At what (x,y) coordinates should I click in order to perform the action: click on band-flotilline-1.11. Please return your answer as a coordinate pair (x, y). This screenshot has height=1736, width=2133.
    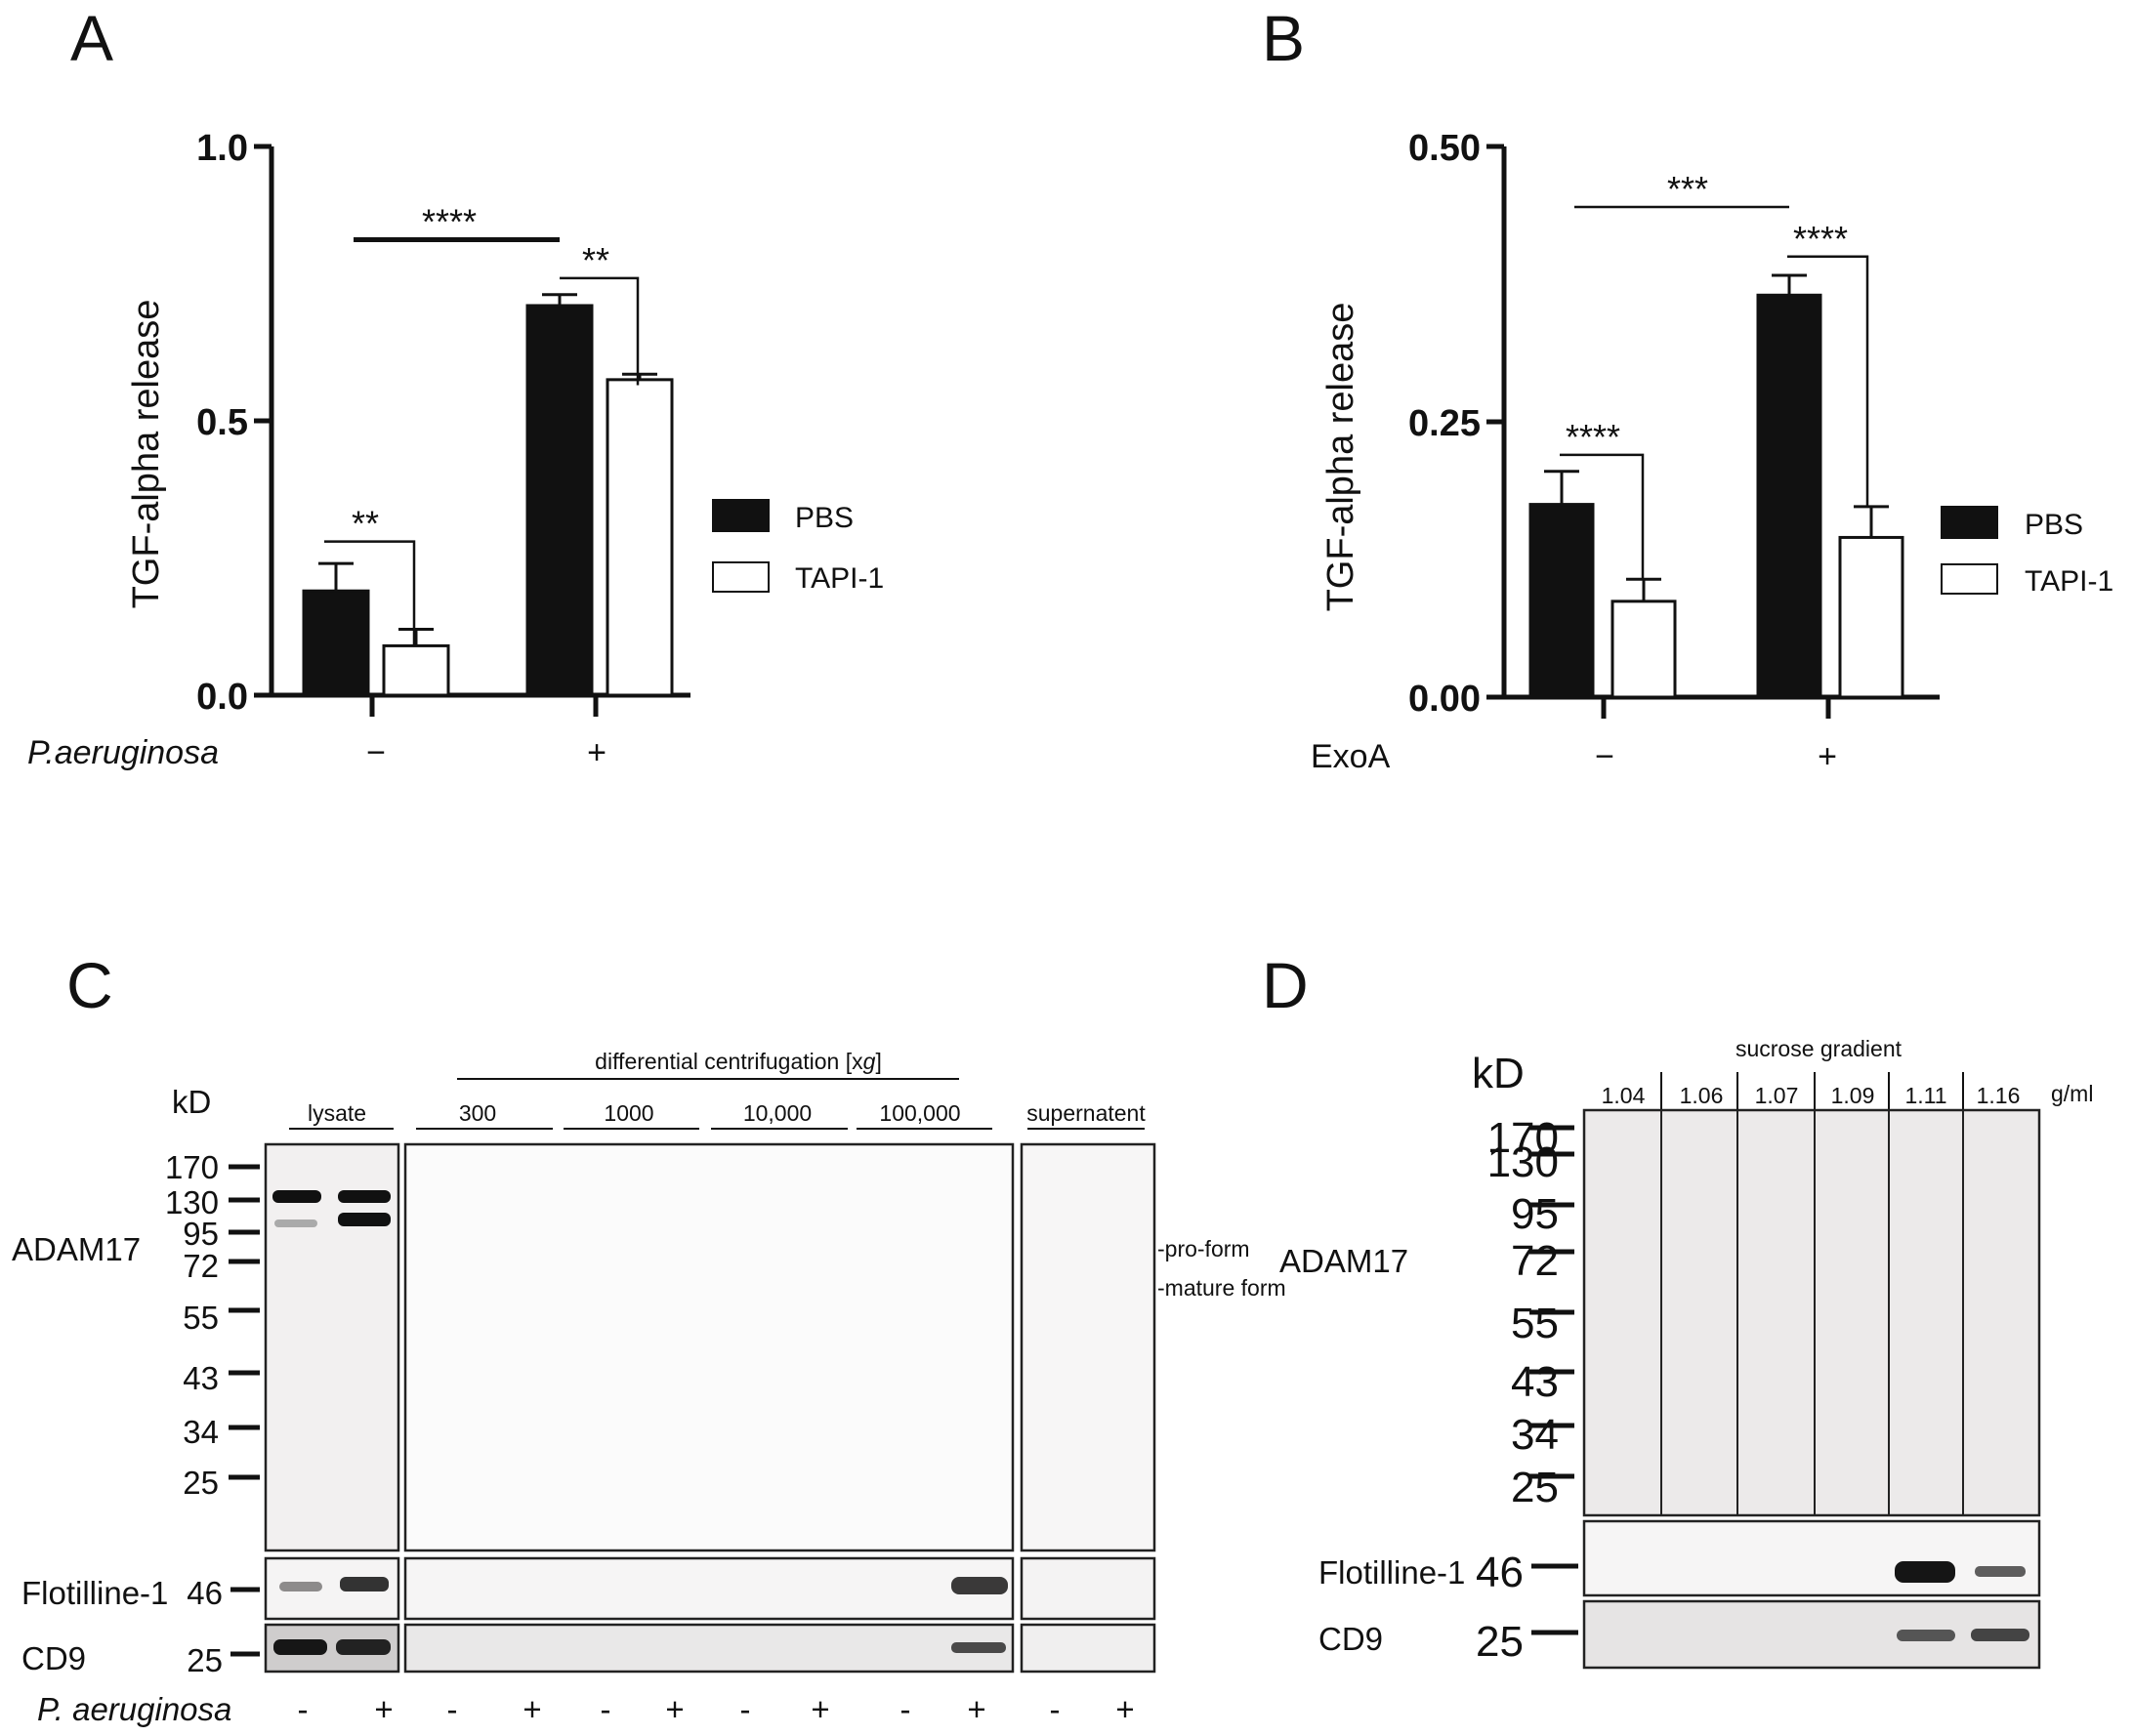
    Looking at the image, I should click on (1925, 1572).